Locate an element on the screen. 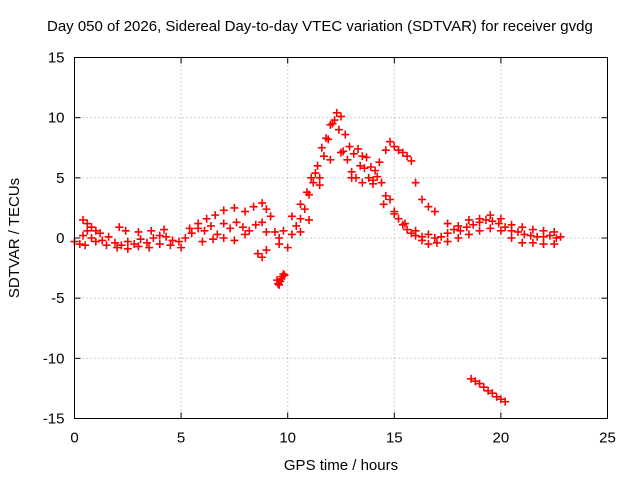  y-tick-label: 5 is located at coordinates (60, 178).